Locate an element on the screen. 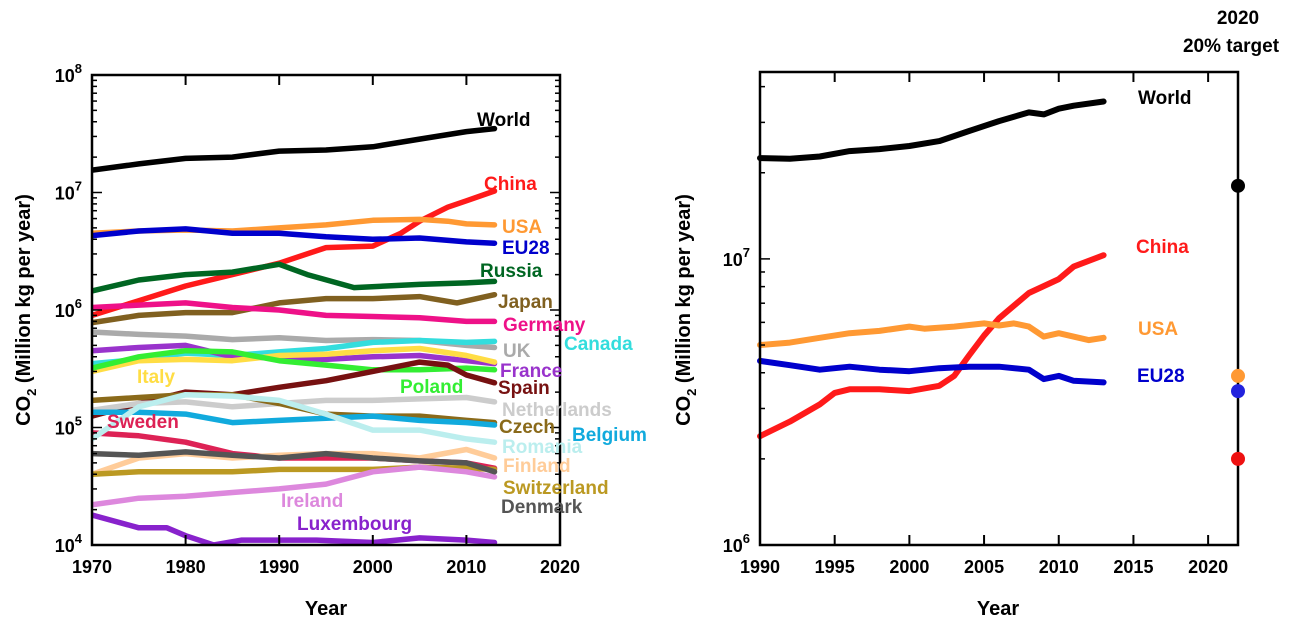 The height and width of the screenshot is (624, 1300). series-label-china: China is located at coordinates (510, 184).